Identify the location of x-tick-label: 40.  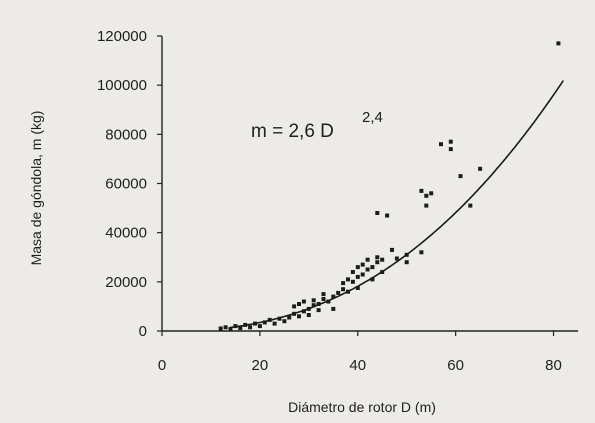
(357, 365).